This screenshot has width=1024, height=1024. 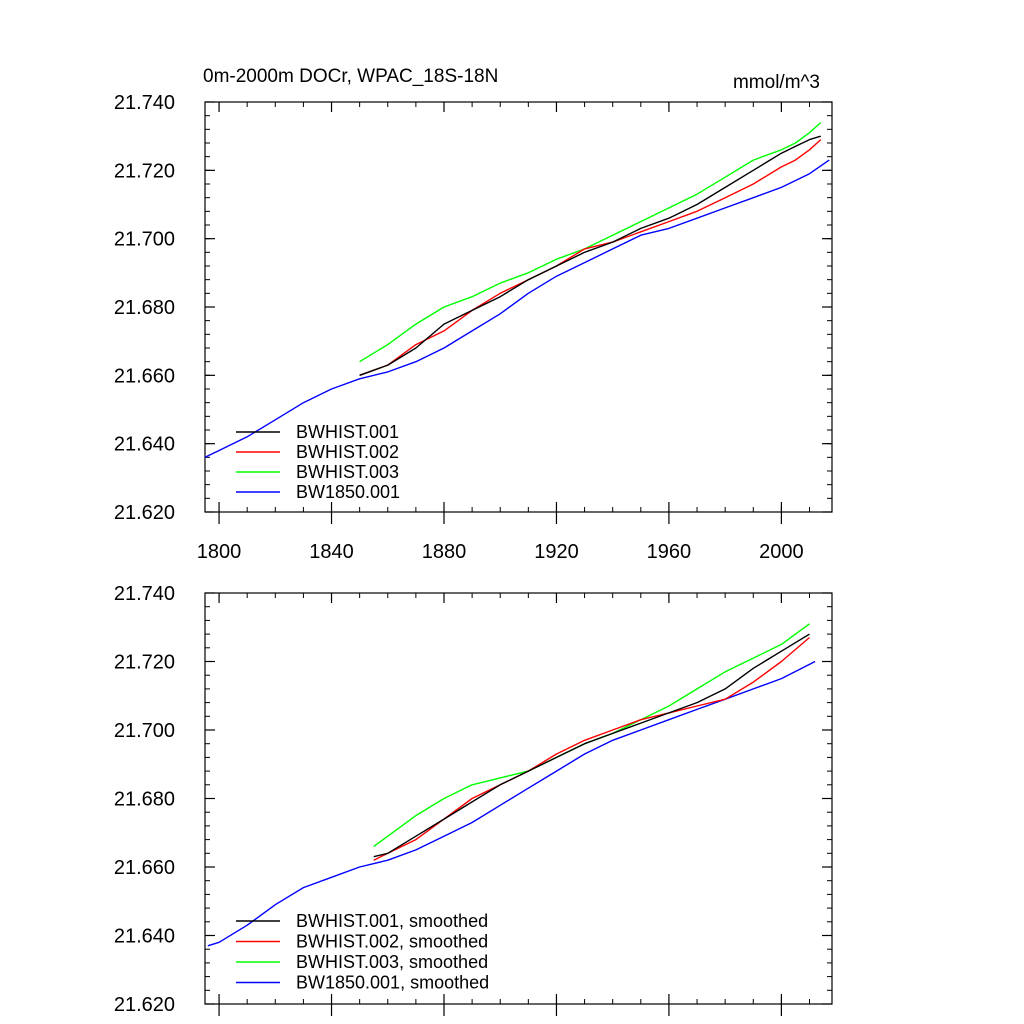 I want to click on x-tick-label: 1800, so click(x=219, y=552).